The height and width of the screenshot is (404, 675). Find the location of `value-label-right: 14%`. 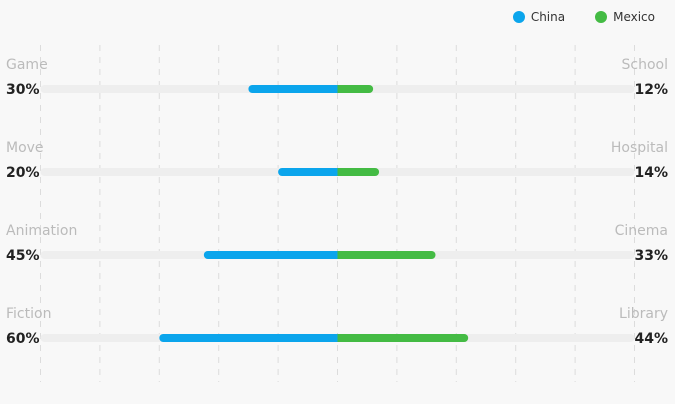

value-label-right: 14% is located at coordinates (651, 173).